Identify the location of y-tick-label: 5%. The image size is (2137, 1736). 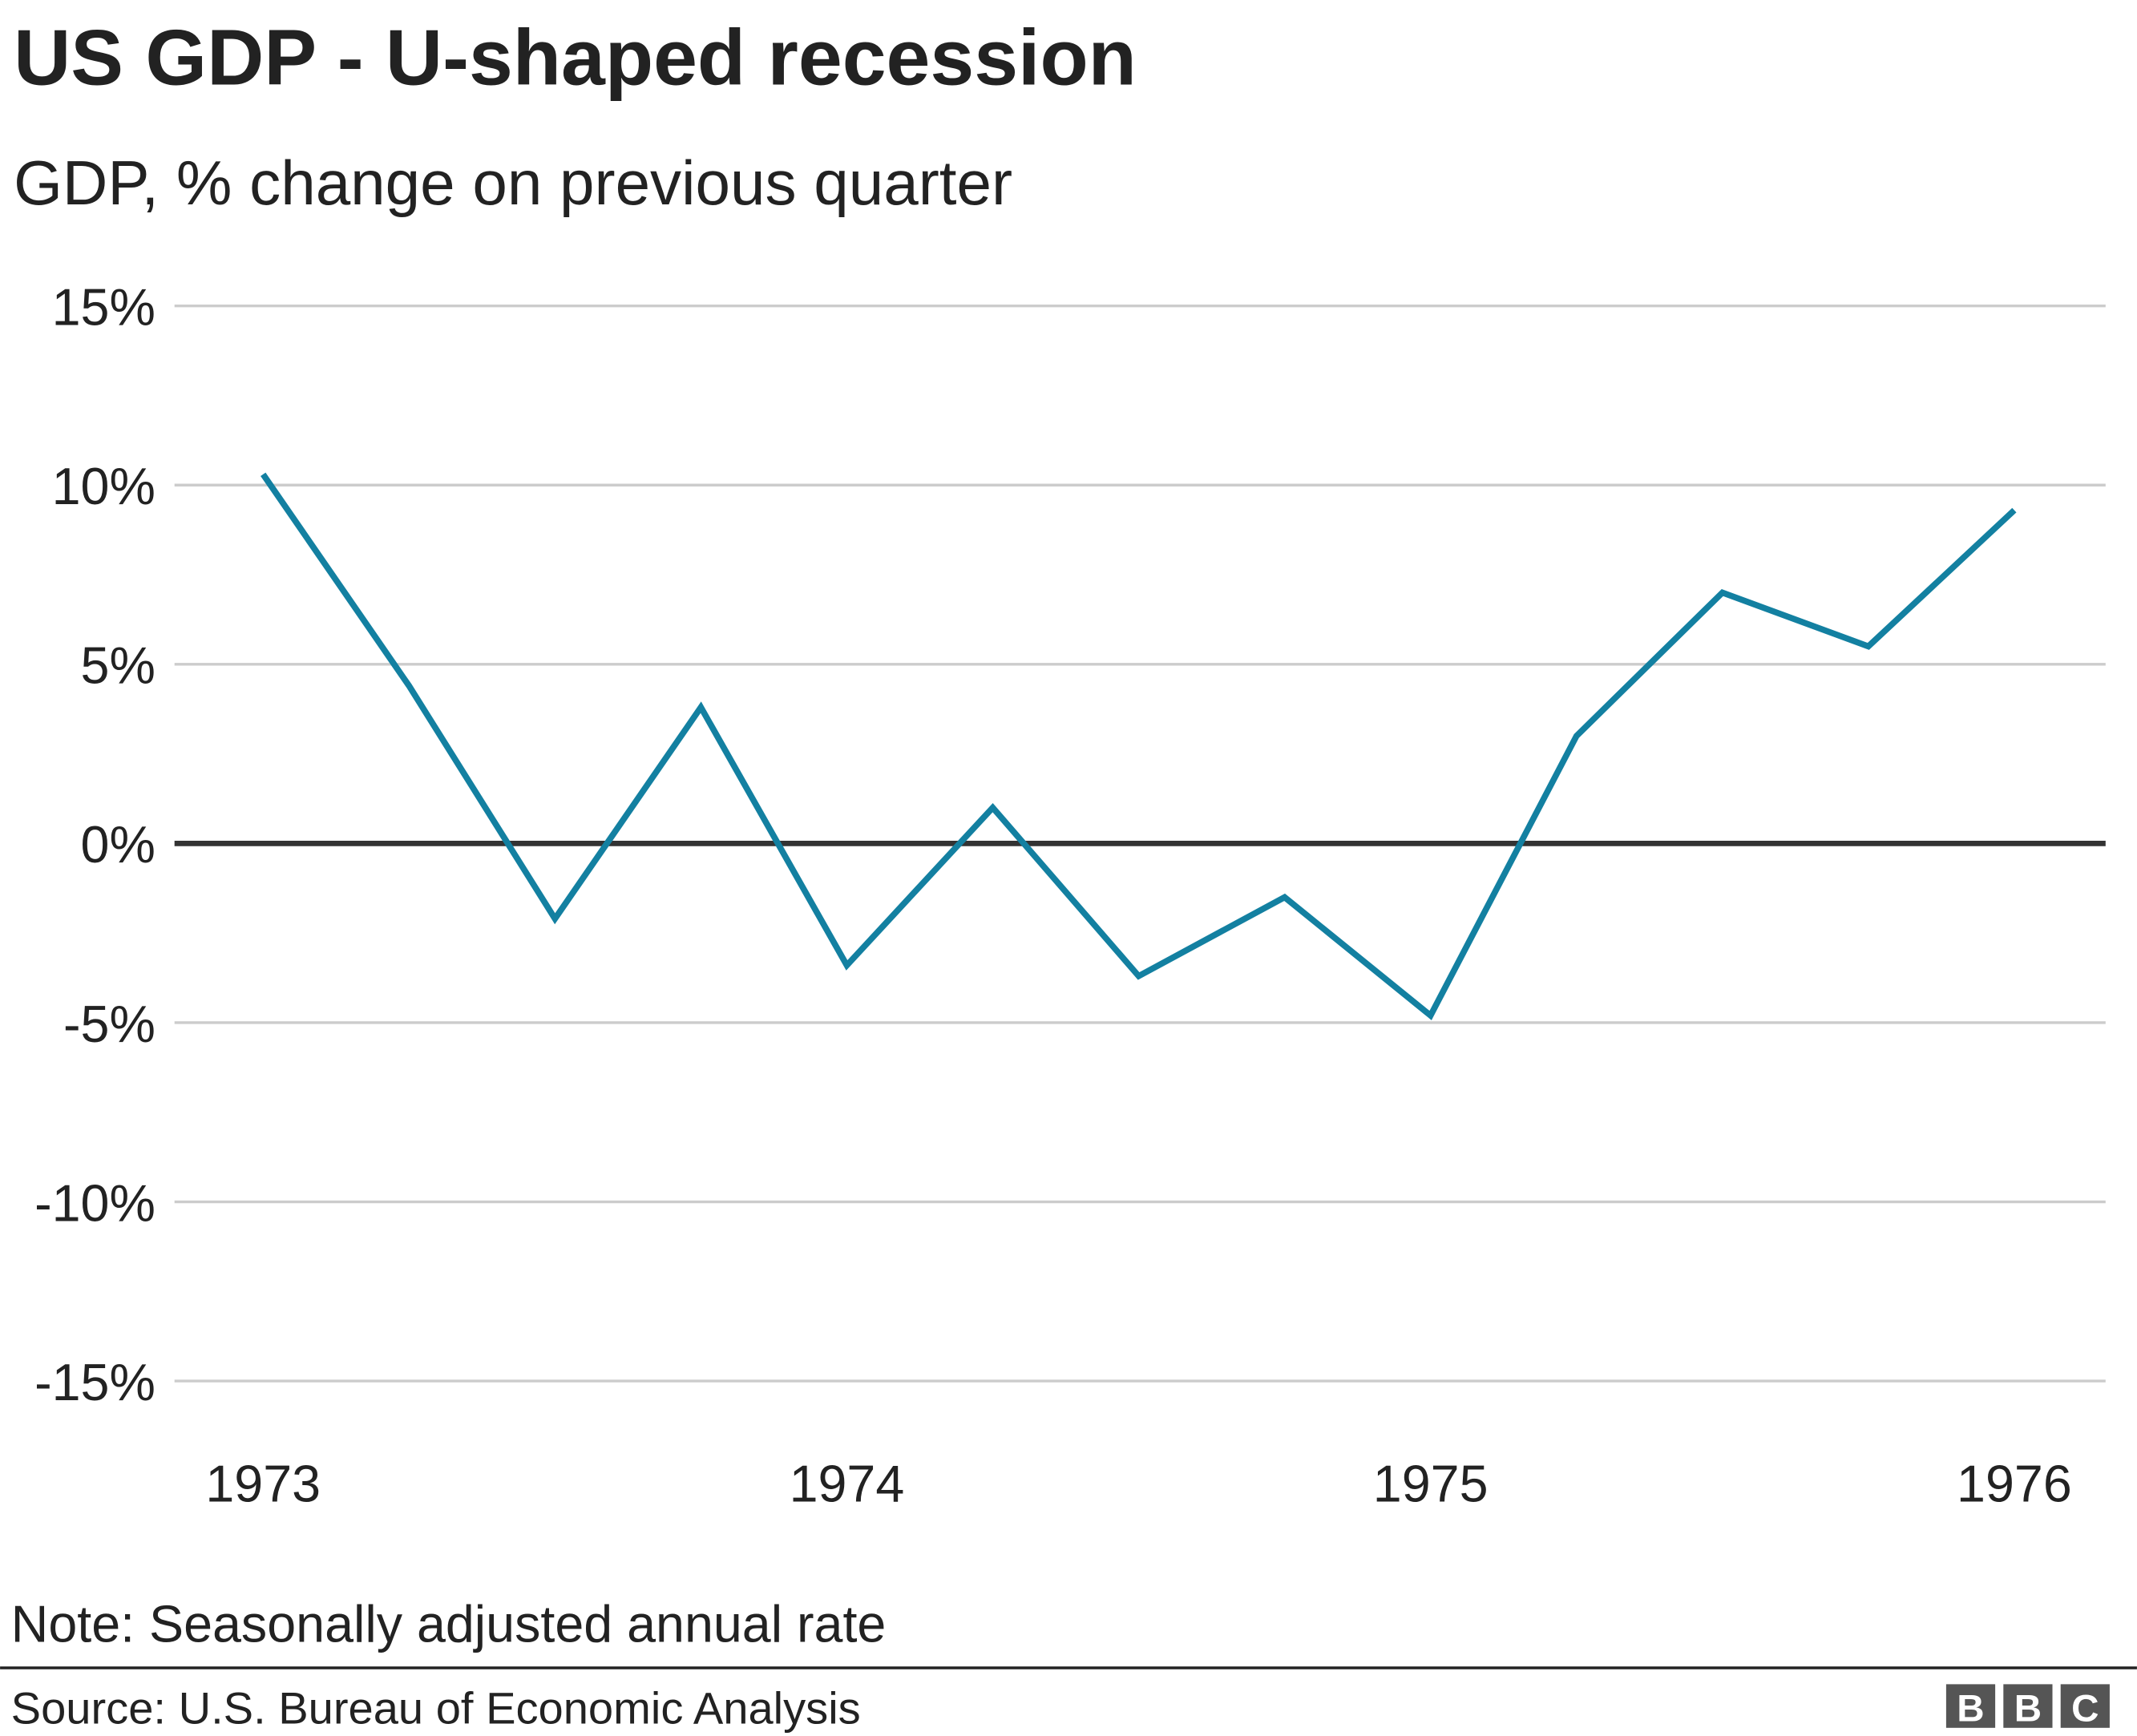
(119, 666).